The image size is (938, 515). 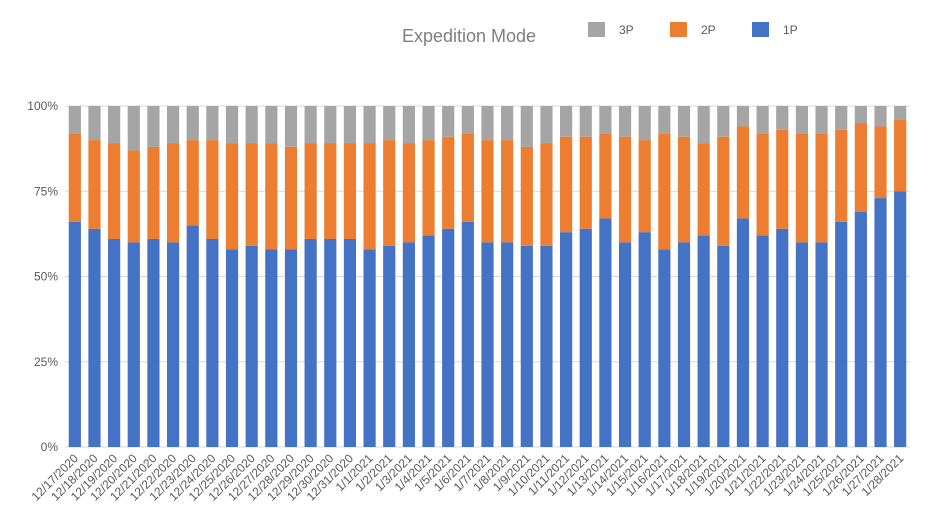 What do you see at coordinates (42, 106) in the screenshot?
I see `y-tick-label: 100%` at bounding box center [42, 106].